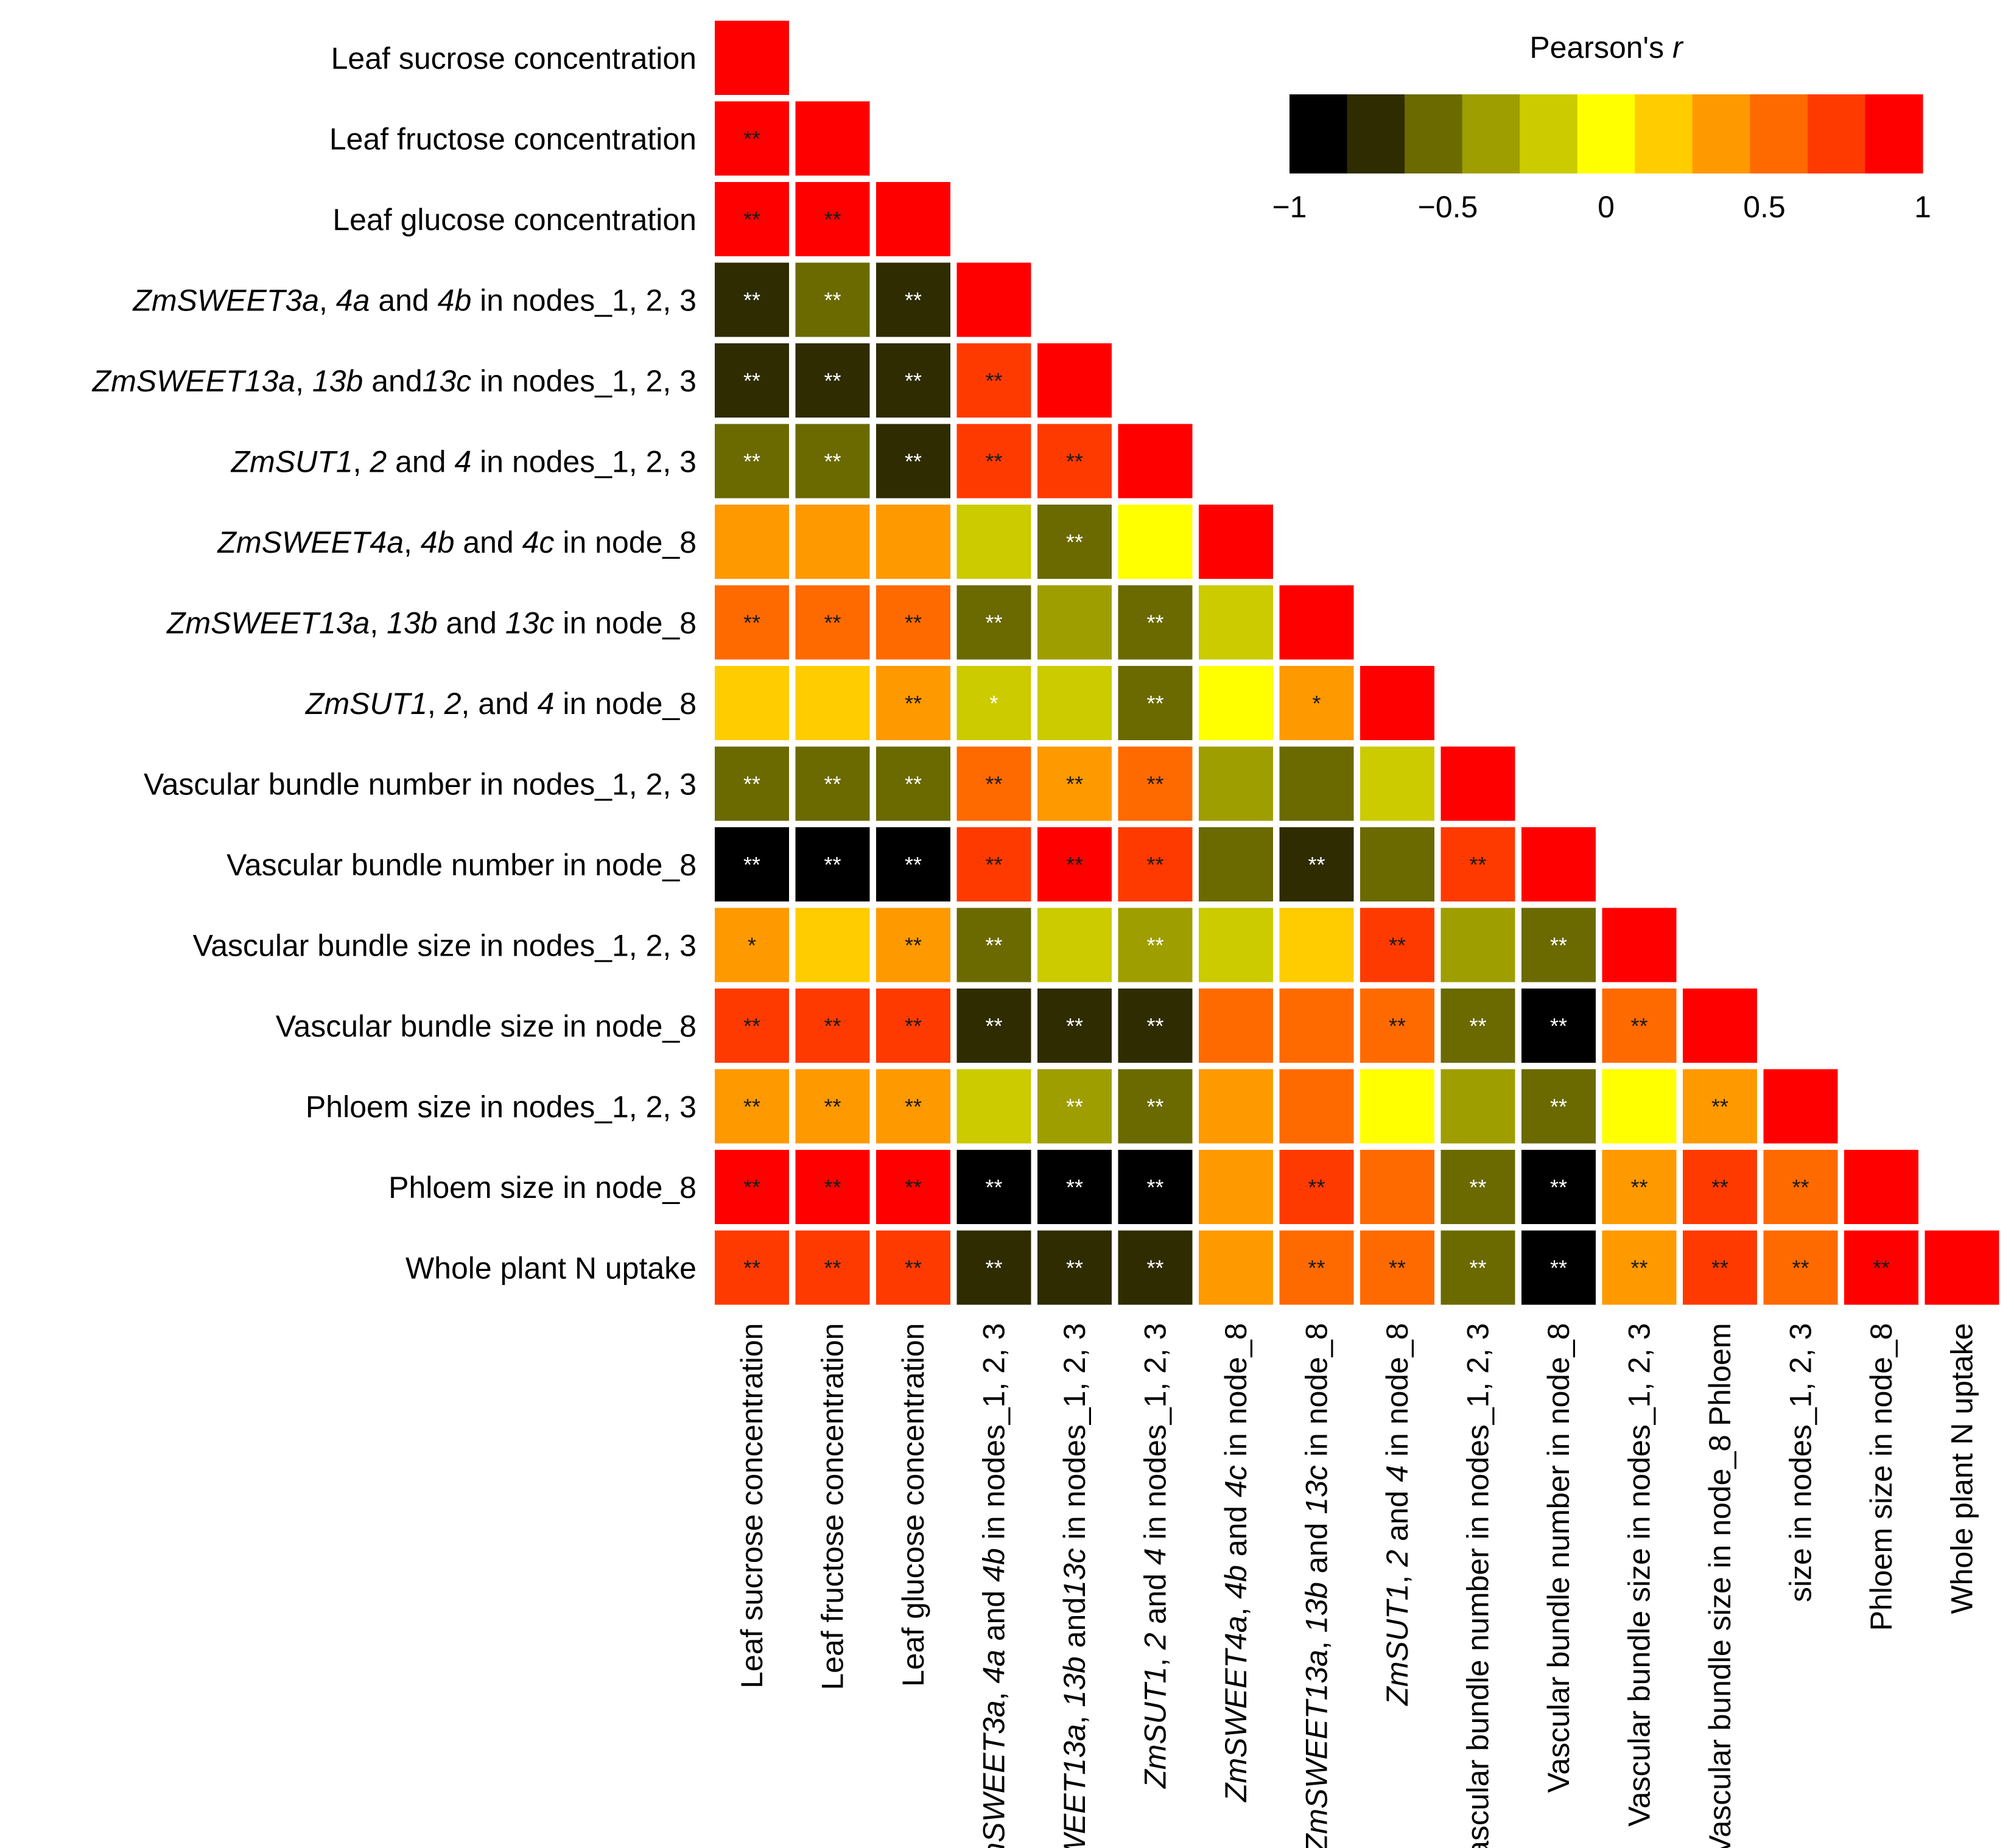 This screenshot has width=2014, height=1848. What do you see at coordinates (1720, 1585) in the screenshot?
I see `column-label-vascular-bundle-size-in-node-8-phloem: Vascular bundle size in node_8 Phloem` at bounding box center [1720, 1585].